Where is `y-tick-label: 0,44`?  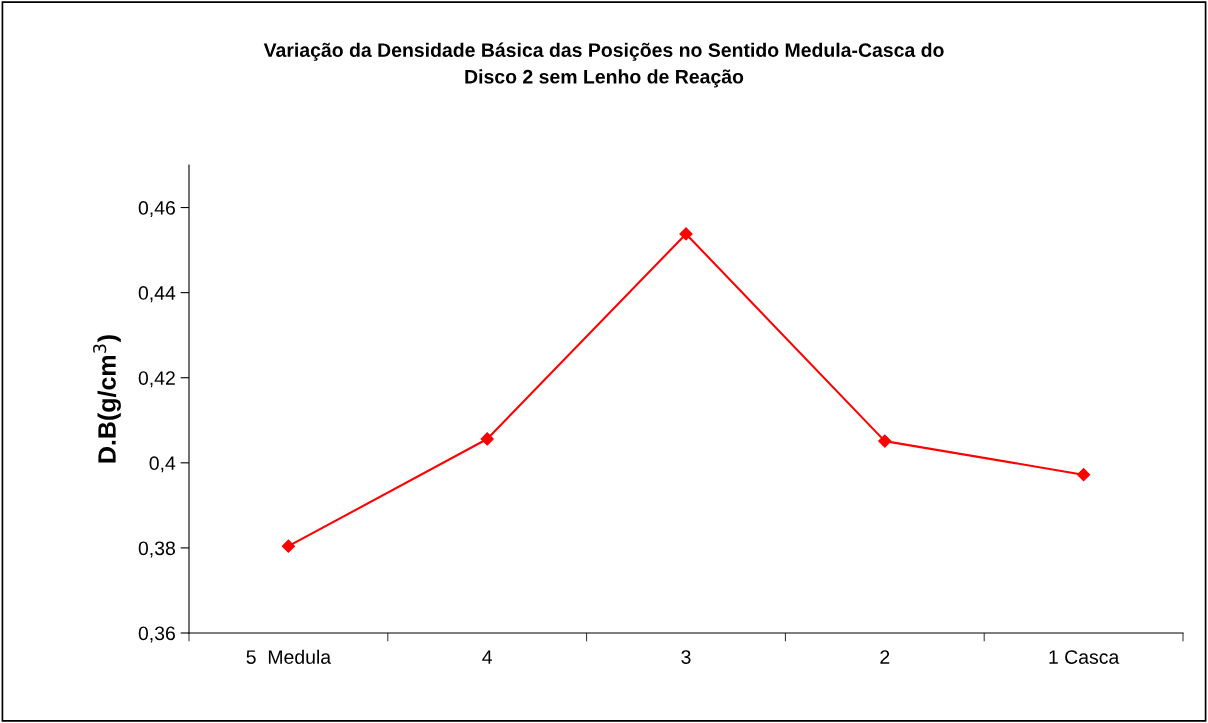
y-tick-label: 0,44 is located at coordinates (157, 294).